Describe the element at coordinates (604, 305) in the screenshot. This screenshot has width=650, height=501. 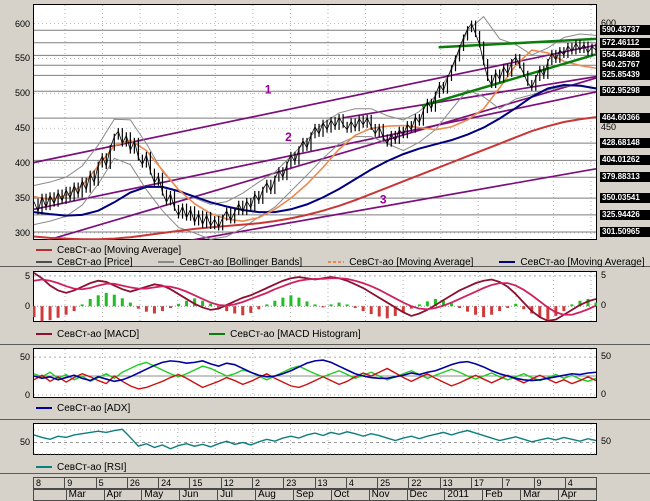
I see `macd-right-axis-tick: 0` at that location.